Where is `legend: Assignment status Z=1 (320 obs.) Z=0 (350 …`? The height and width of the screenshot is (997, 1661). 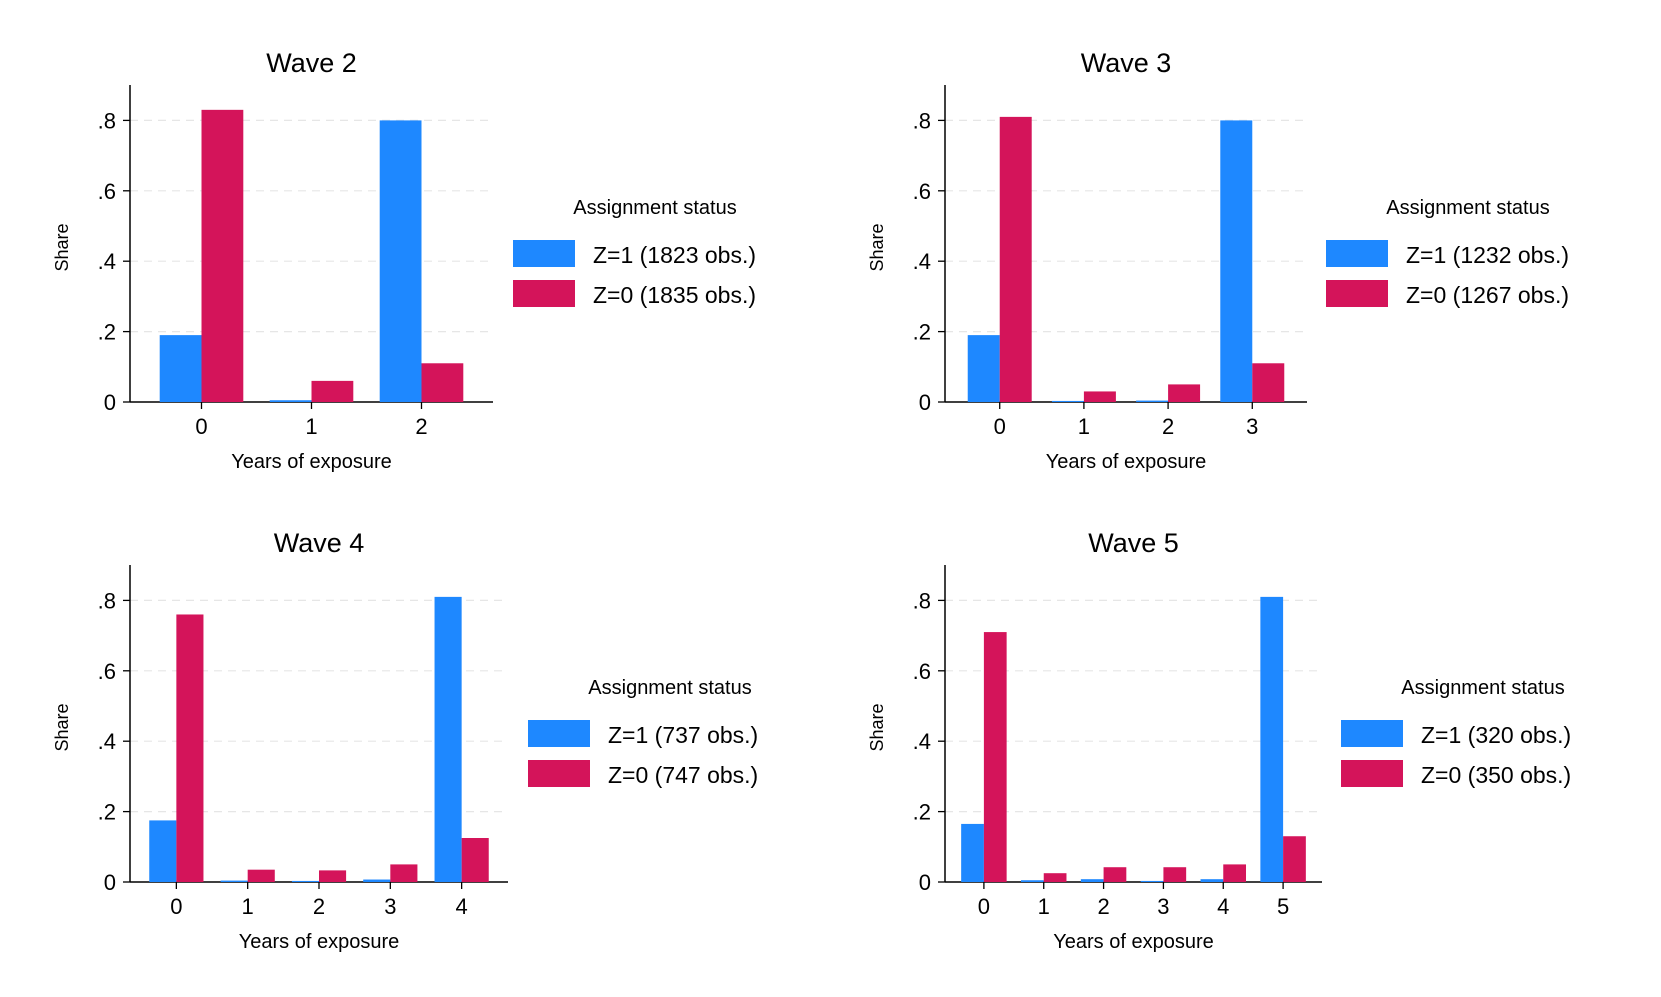
legend: Assignment status Z=1 (320 obs.) Z=0 (350 … is located at coordinates (1456, 732).